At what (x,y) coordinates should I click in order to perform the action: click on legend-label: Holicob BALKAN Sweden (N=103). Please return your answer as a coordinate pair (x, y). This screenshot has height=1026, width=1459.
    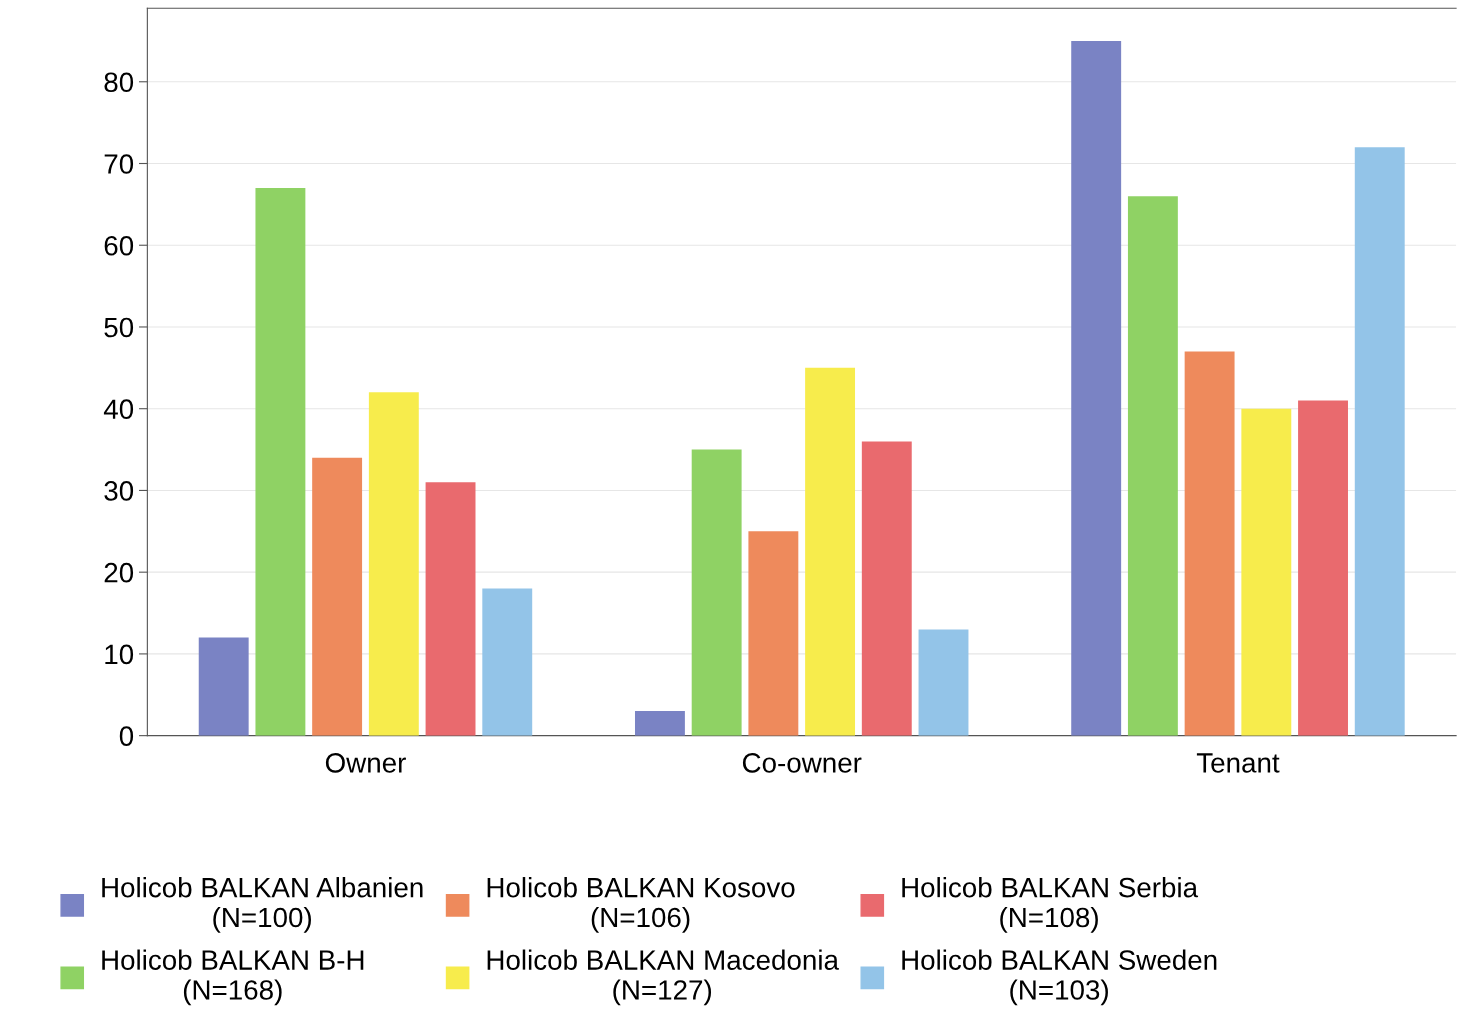
    Looking at the image, I should click on (1059, 977).